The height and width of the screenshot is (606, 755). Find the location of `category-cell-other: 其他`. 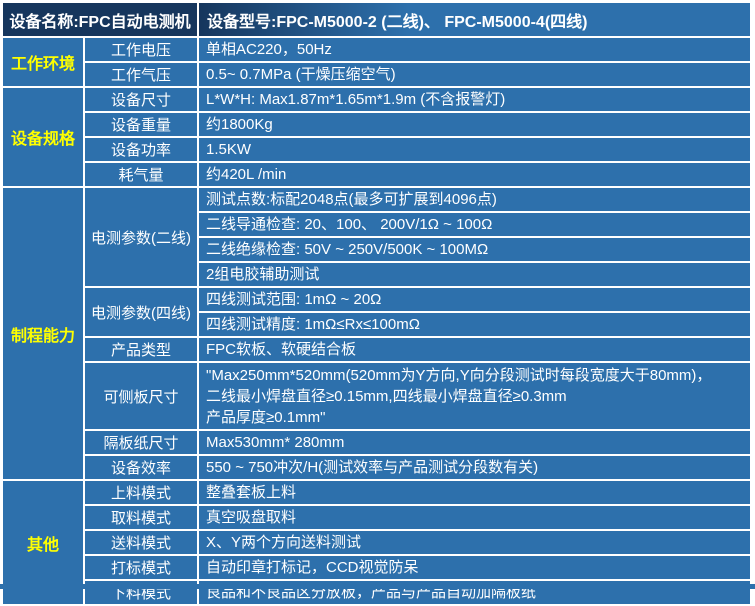

category-cell-other: 其他 is located at coordinates (43, 542).